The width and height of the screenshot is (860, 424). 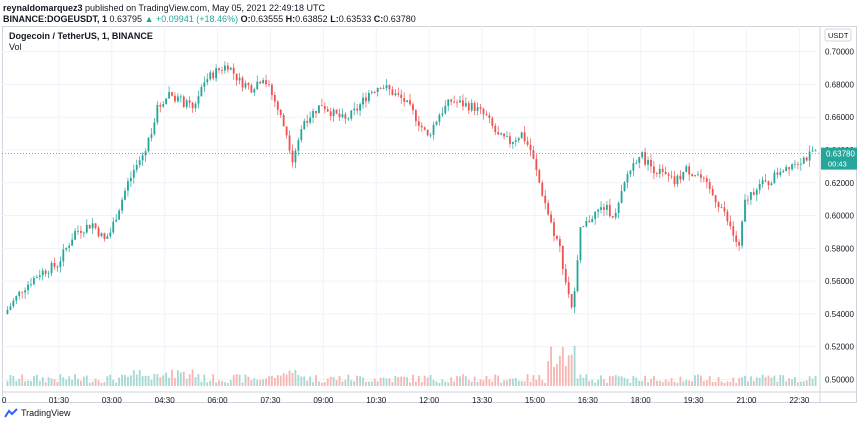 I want to click on publisher-name: reynaldomarquez3, so click(x=43, y=8).